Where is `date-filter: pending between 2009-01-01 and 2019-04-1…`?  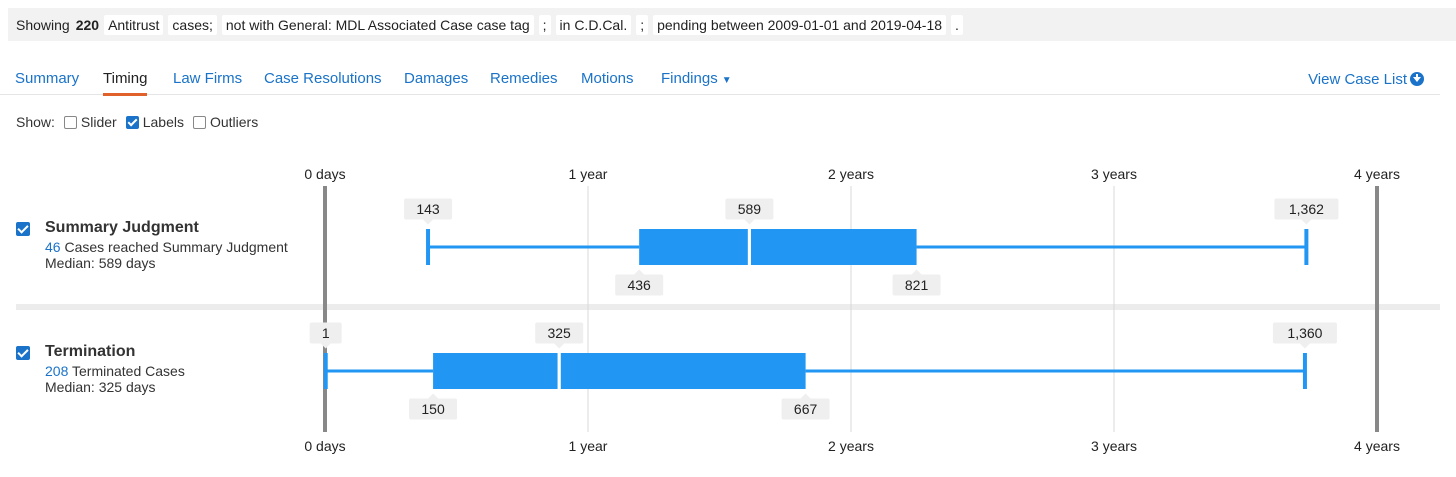
date-filter: pending between 2009-01-01 and 2019-04-1… is located at coordinates (800, 24).